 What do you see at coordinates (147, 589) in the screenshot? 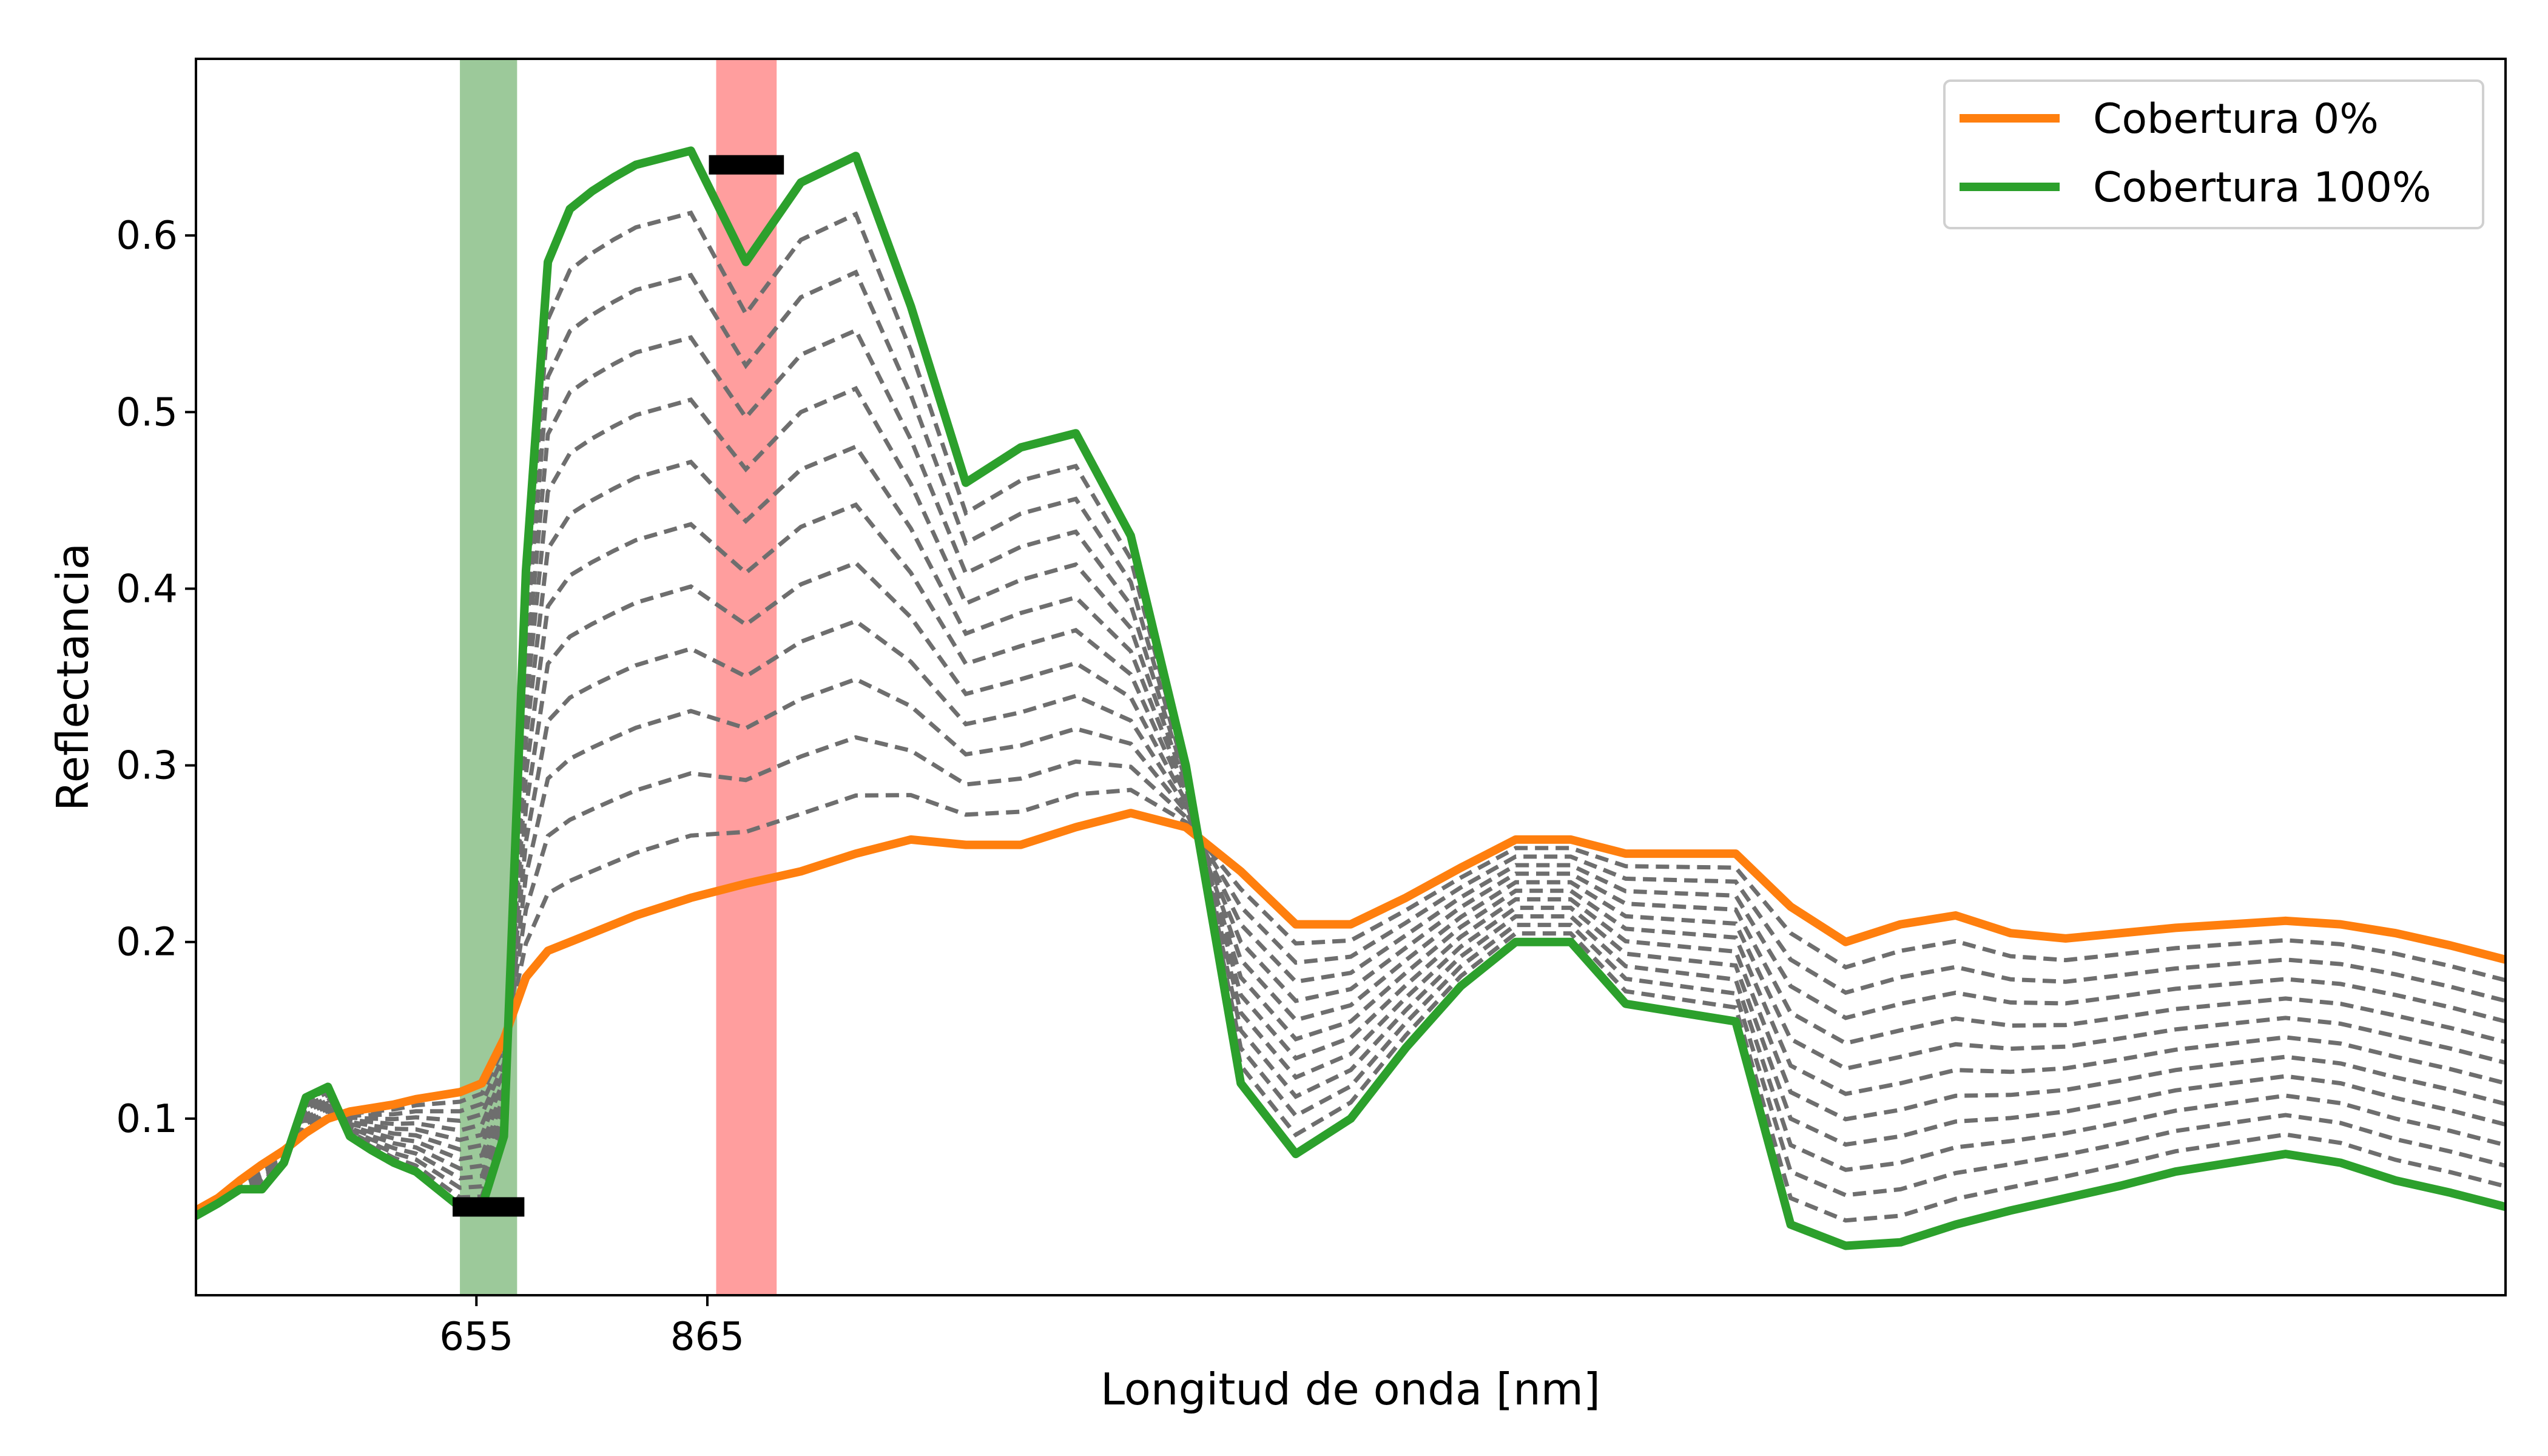
I see `y-tick-label: 0.4` at bounding box center [147, 589].